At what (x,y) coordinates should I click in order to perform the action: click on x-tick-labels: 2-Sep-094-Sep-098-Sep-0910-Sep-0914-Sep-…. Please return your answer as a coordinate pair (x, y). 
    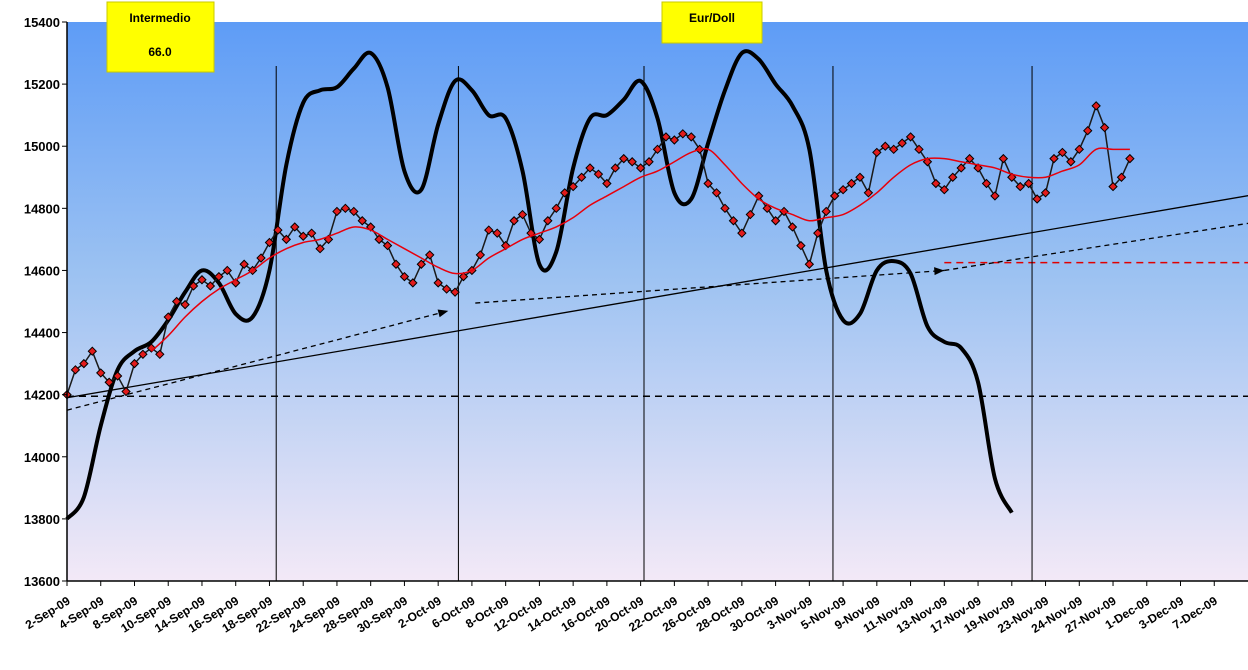
    Looking at the image, I should click on (621, 608).